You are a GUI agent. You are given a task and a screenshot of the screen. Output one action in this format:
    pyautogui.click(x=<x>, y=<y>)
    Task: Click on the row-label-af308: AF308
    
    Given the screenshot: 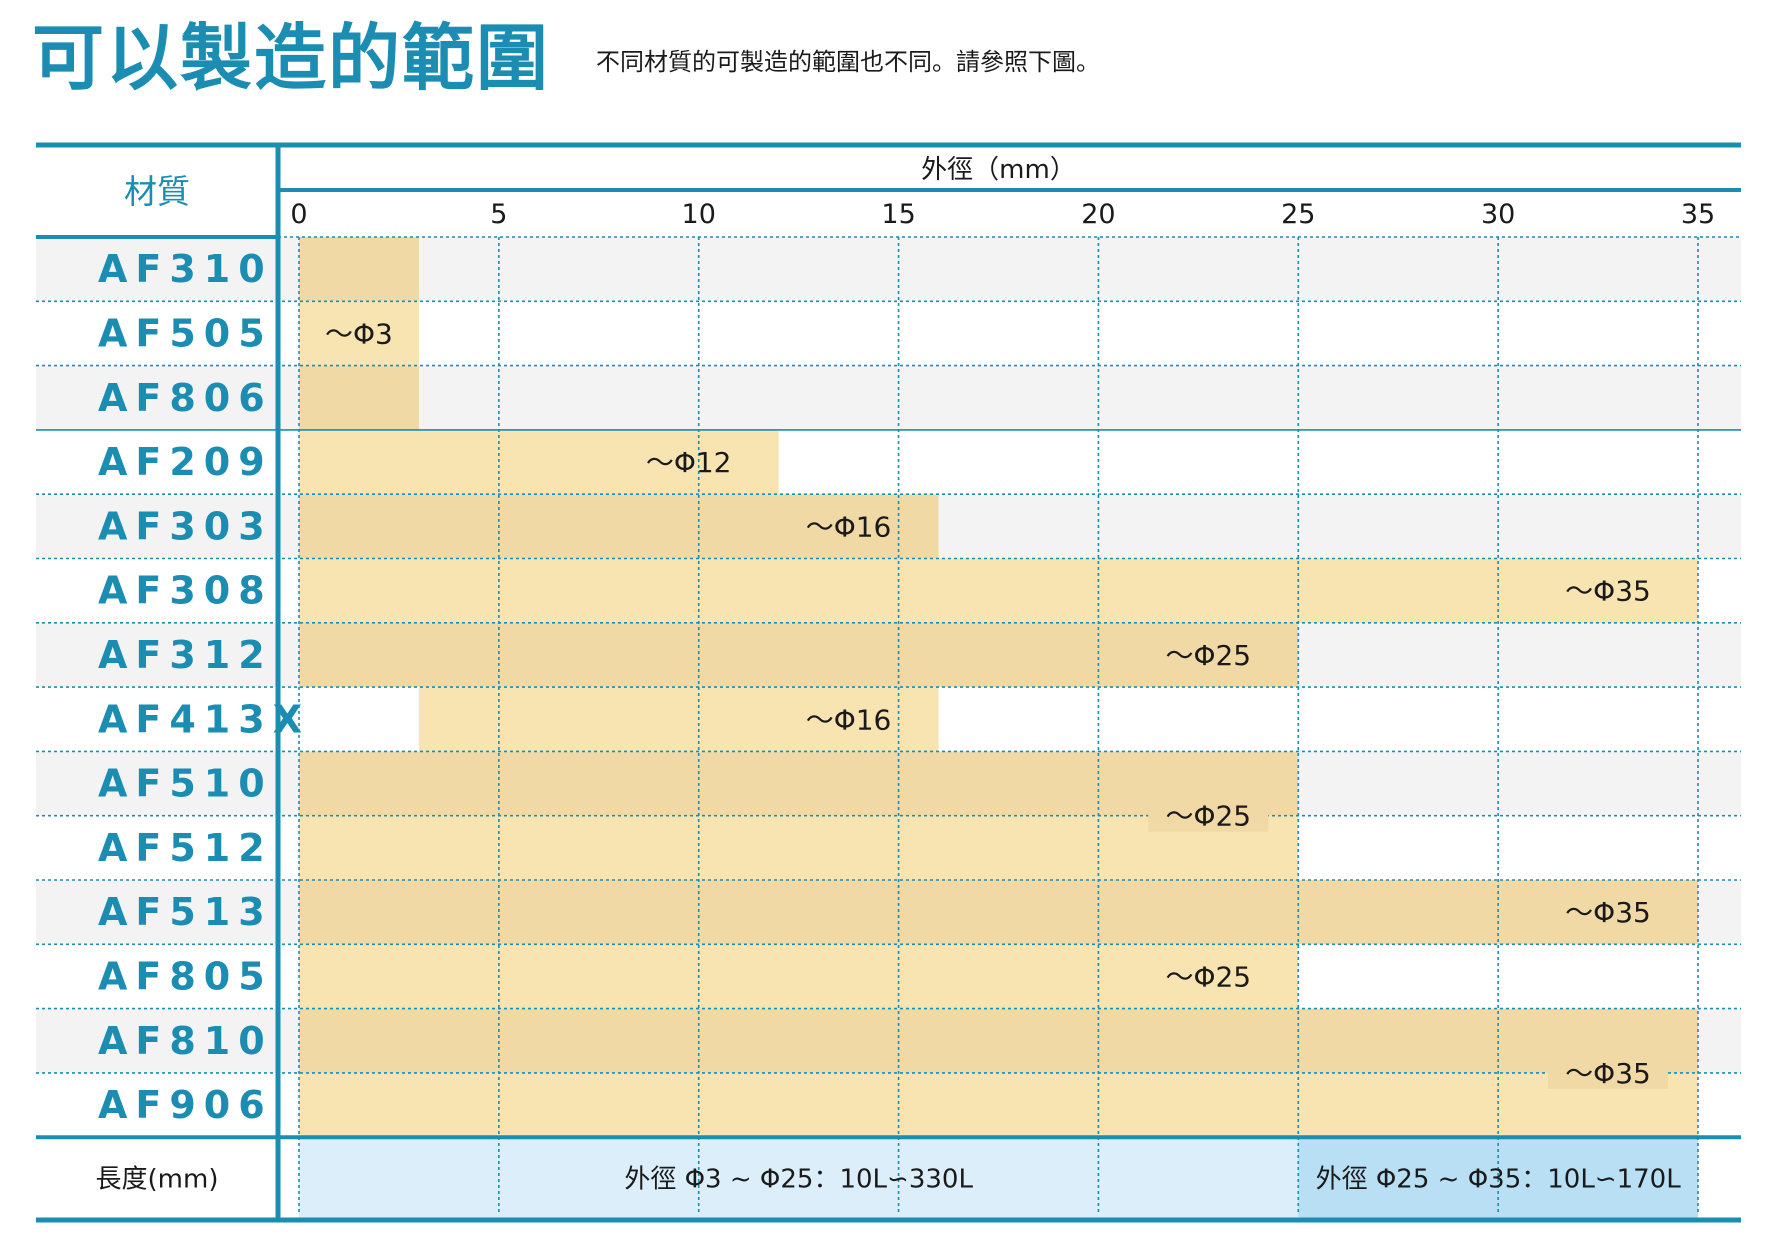 What is the action you would take?
    pyautogui.click(x=185, y=591)
    